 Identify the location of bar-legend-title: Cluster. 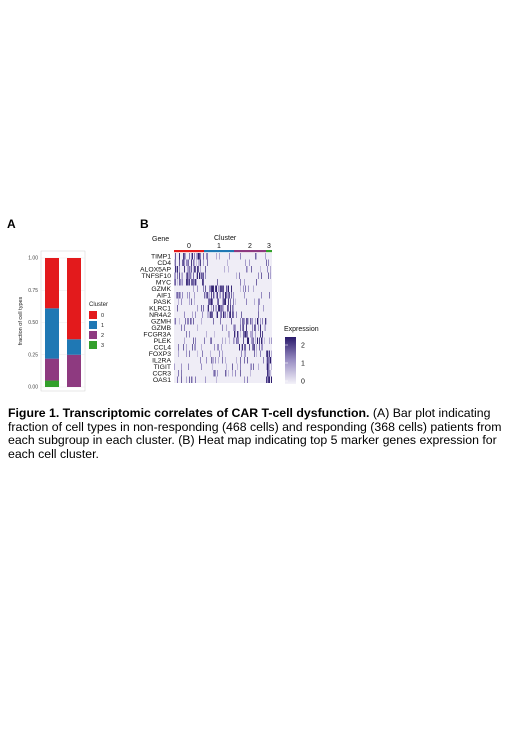
(98, 305).